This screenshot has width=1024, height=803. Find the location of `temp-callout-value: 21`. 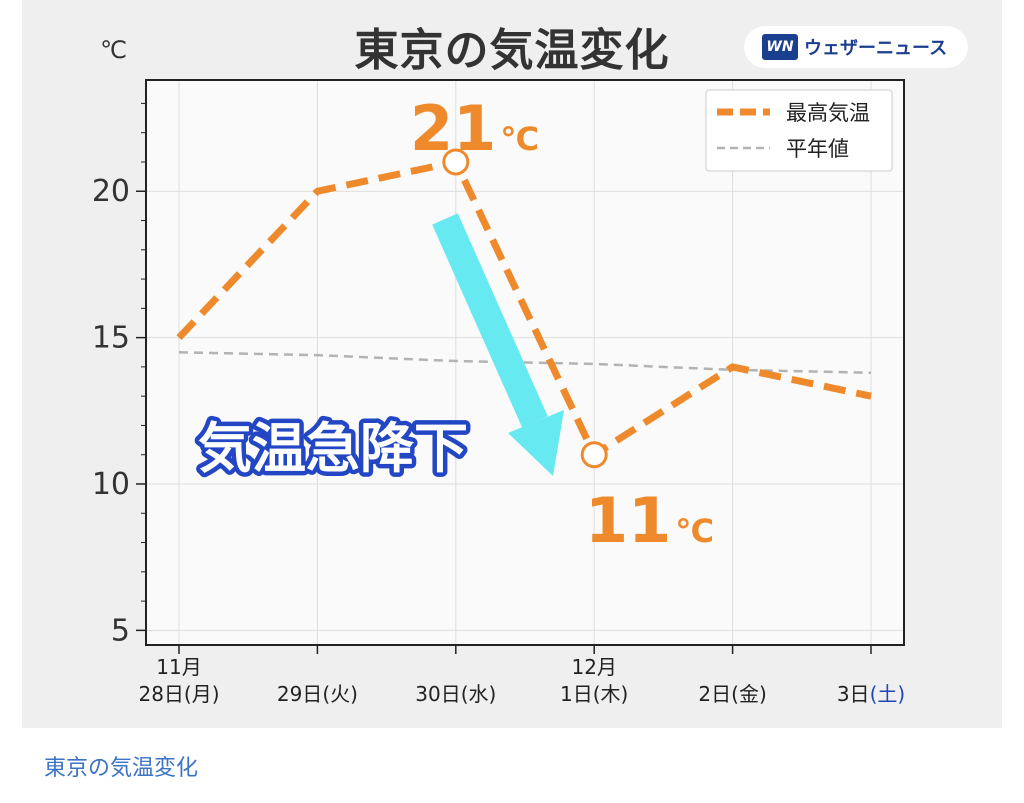

temp-callout-value: 21 is located at coordinates (453, 128).